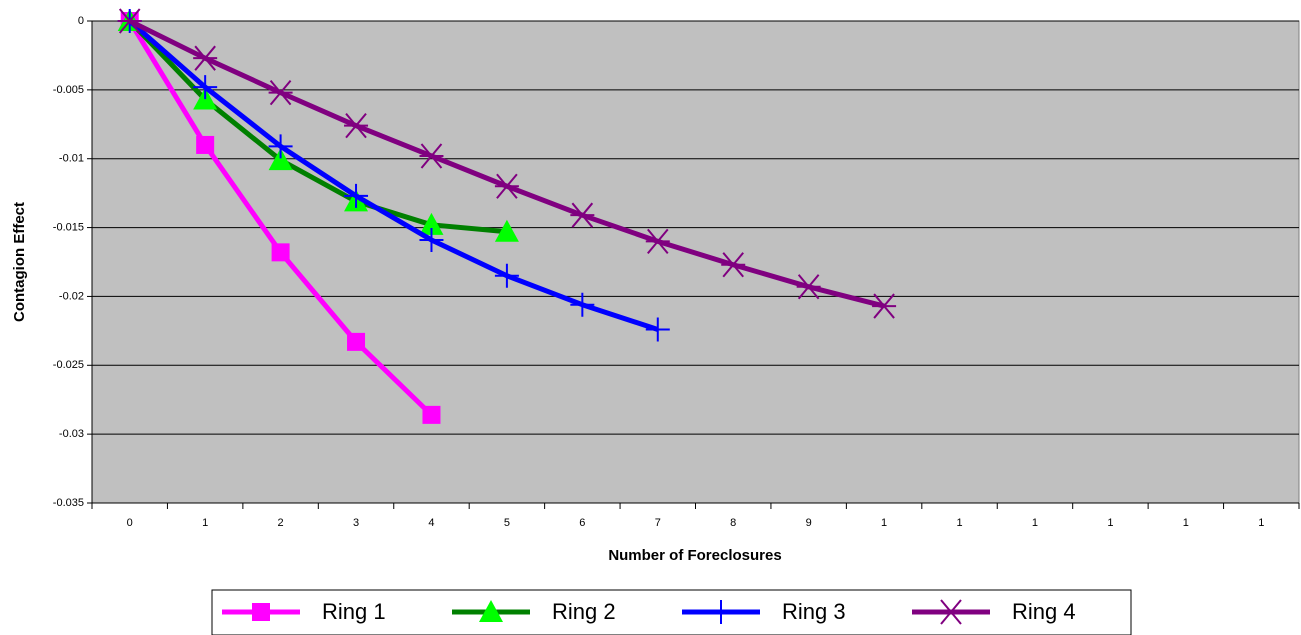 Image resolution: width=1301 pixels, height=635 pixels. I want to click on y-tick-label: 0, so click(81, 21).